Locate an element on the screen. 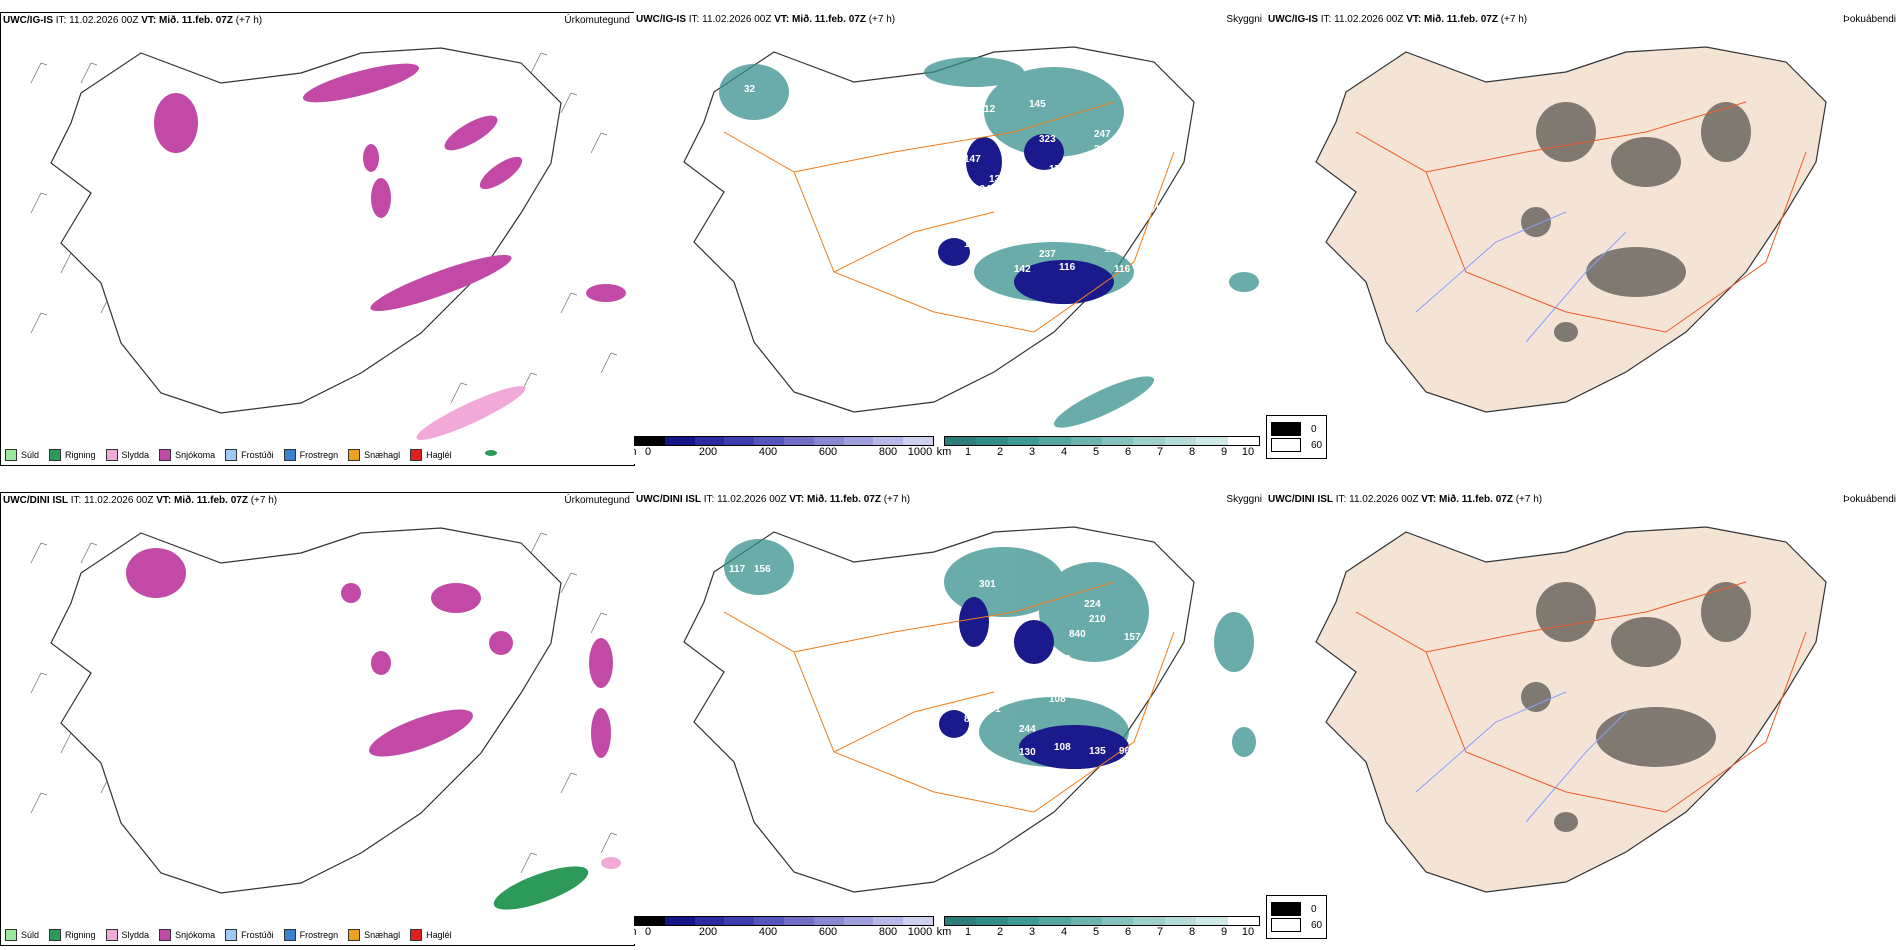 This screenshot has height=950, width=1900. vis-label: 135 is located at coordinates (1097, 751).